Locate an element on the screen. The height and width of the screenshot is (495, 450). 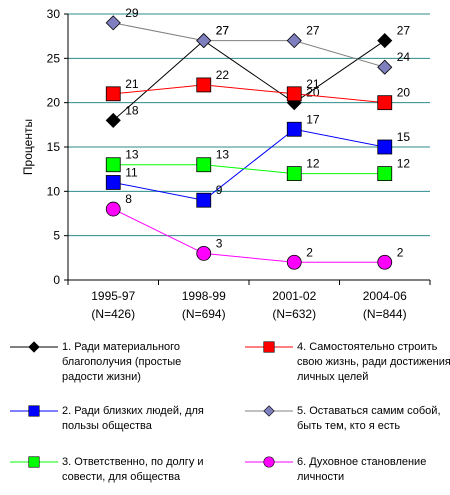
data-label: 11 is located at coordinates (131, 172).